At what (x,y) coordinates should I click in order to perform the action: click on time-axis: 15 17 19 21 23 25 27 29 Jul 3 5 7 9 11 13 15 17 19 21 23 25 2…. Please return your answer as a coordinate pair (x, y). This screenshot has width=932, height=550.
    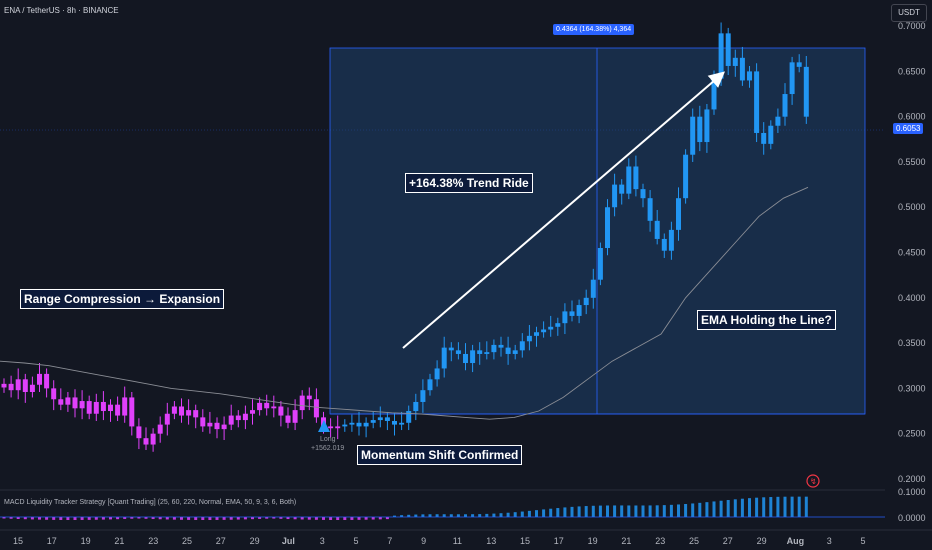
    Looking at the image, I should click on (439, 541).